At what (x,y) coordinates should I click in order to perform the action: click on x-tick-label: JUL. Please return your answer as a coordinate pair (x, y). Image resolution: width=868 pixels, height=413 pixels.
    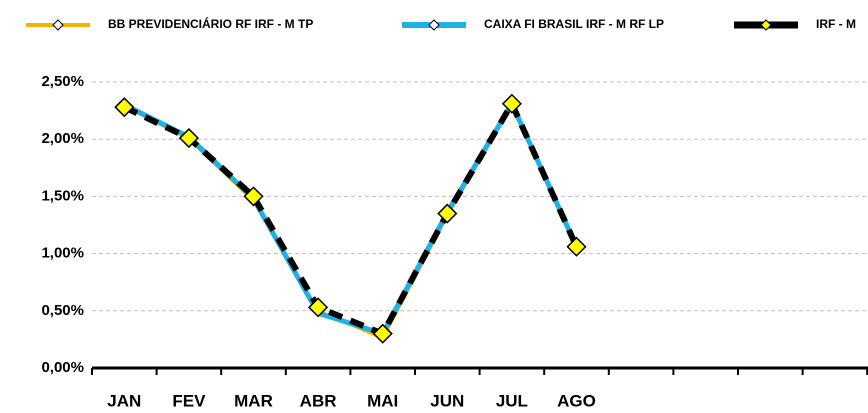
    Looking at the image, I should click on (512, 400).